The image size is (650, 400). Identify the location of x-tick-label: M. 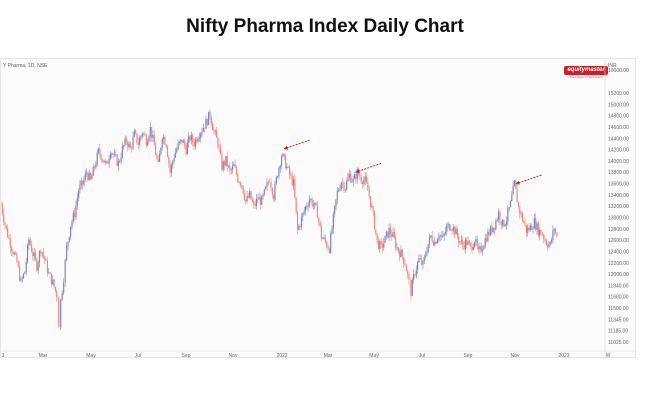
(608, 356).